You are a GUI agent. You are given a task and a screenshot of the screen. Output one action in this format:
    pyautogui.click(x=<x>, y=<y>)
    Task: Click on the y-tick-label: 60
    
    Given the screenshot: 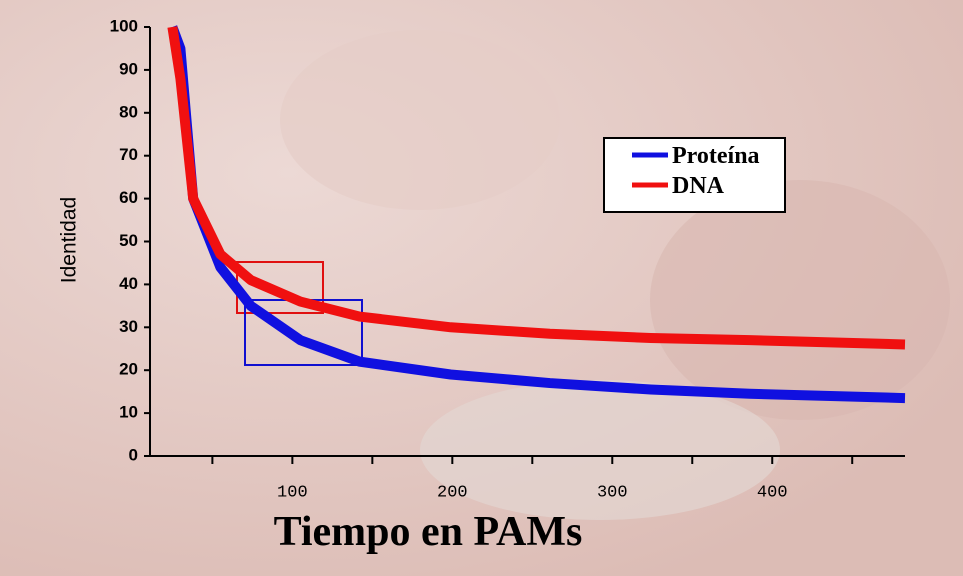 What is the action you would take?
    pyautogui.click(x=128, y=197)
    